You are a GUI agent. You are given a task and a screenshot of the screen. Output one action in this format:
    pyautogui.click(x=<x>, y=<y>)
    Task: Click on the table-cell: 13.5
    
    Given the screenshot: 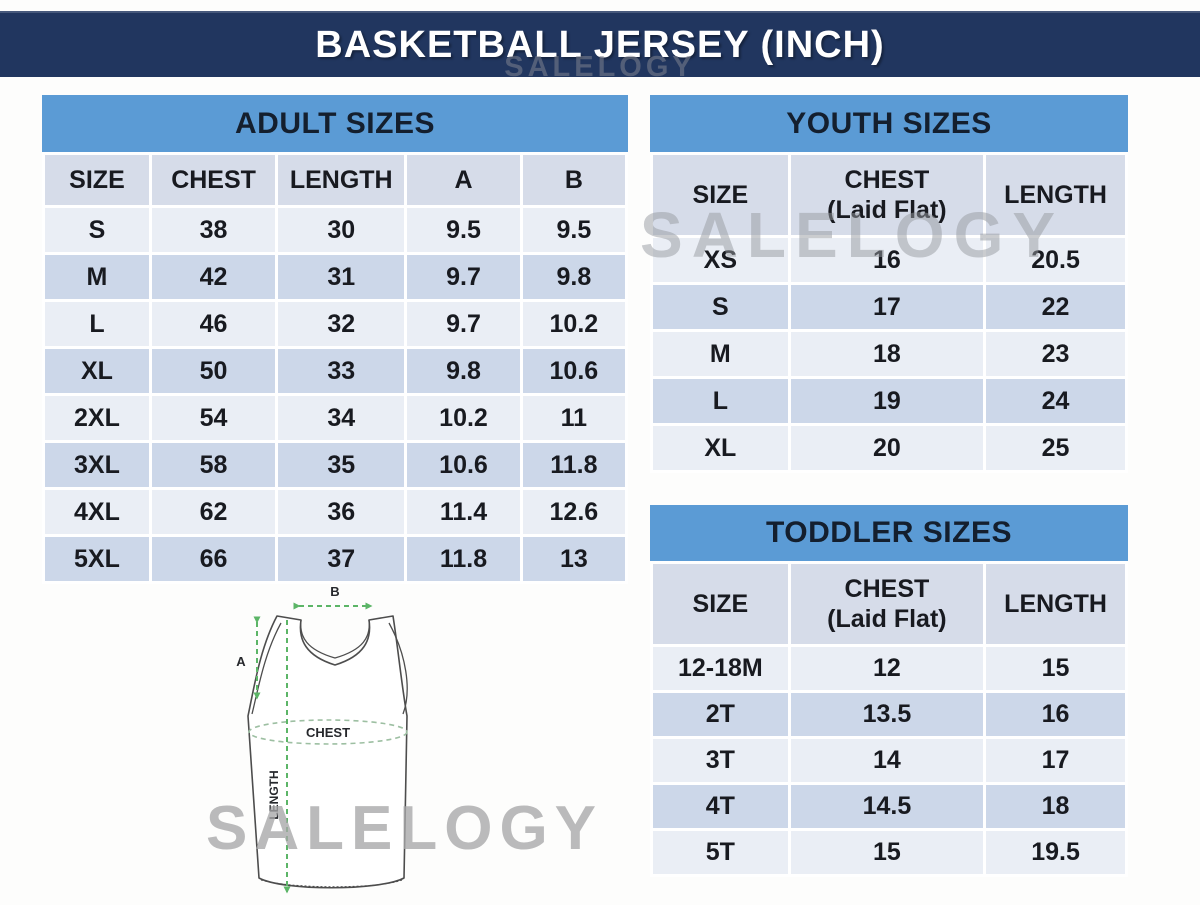 What is the action you would take?
    pyautogui.click(x=887, y=714)
    